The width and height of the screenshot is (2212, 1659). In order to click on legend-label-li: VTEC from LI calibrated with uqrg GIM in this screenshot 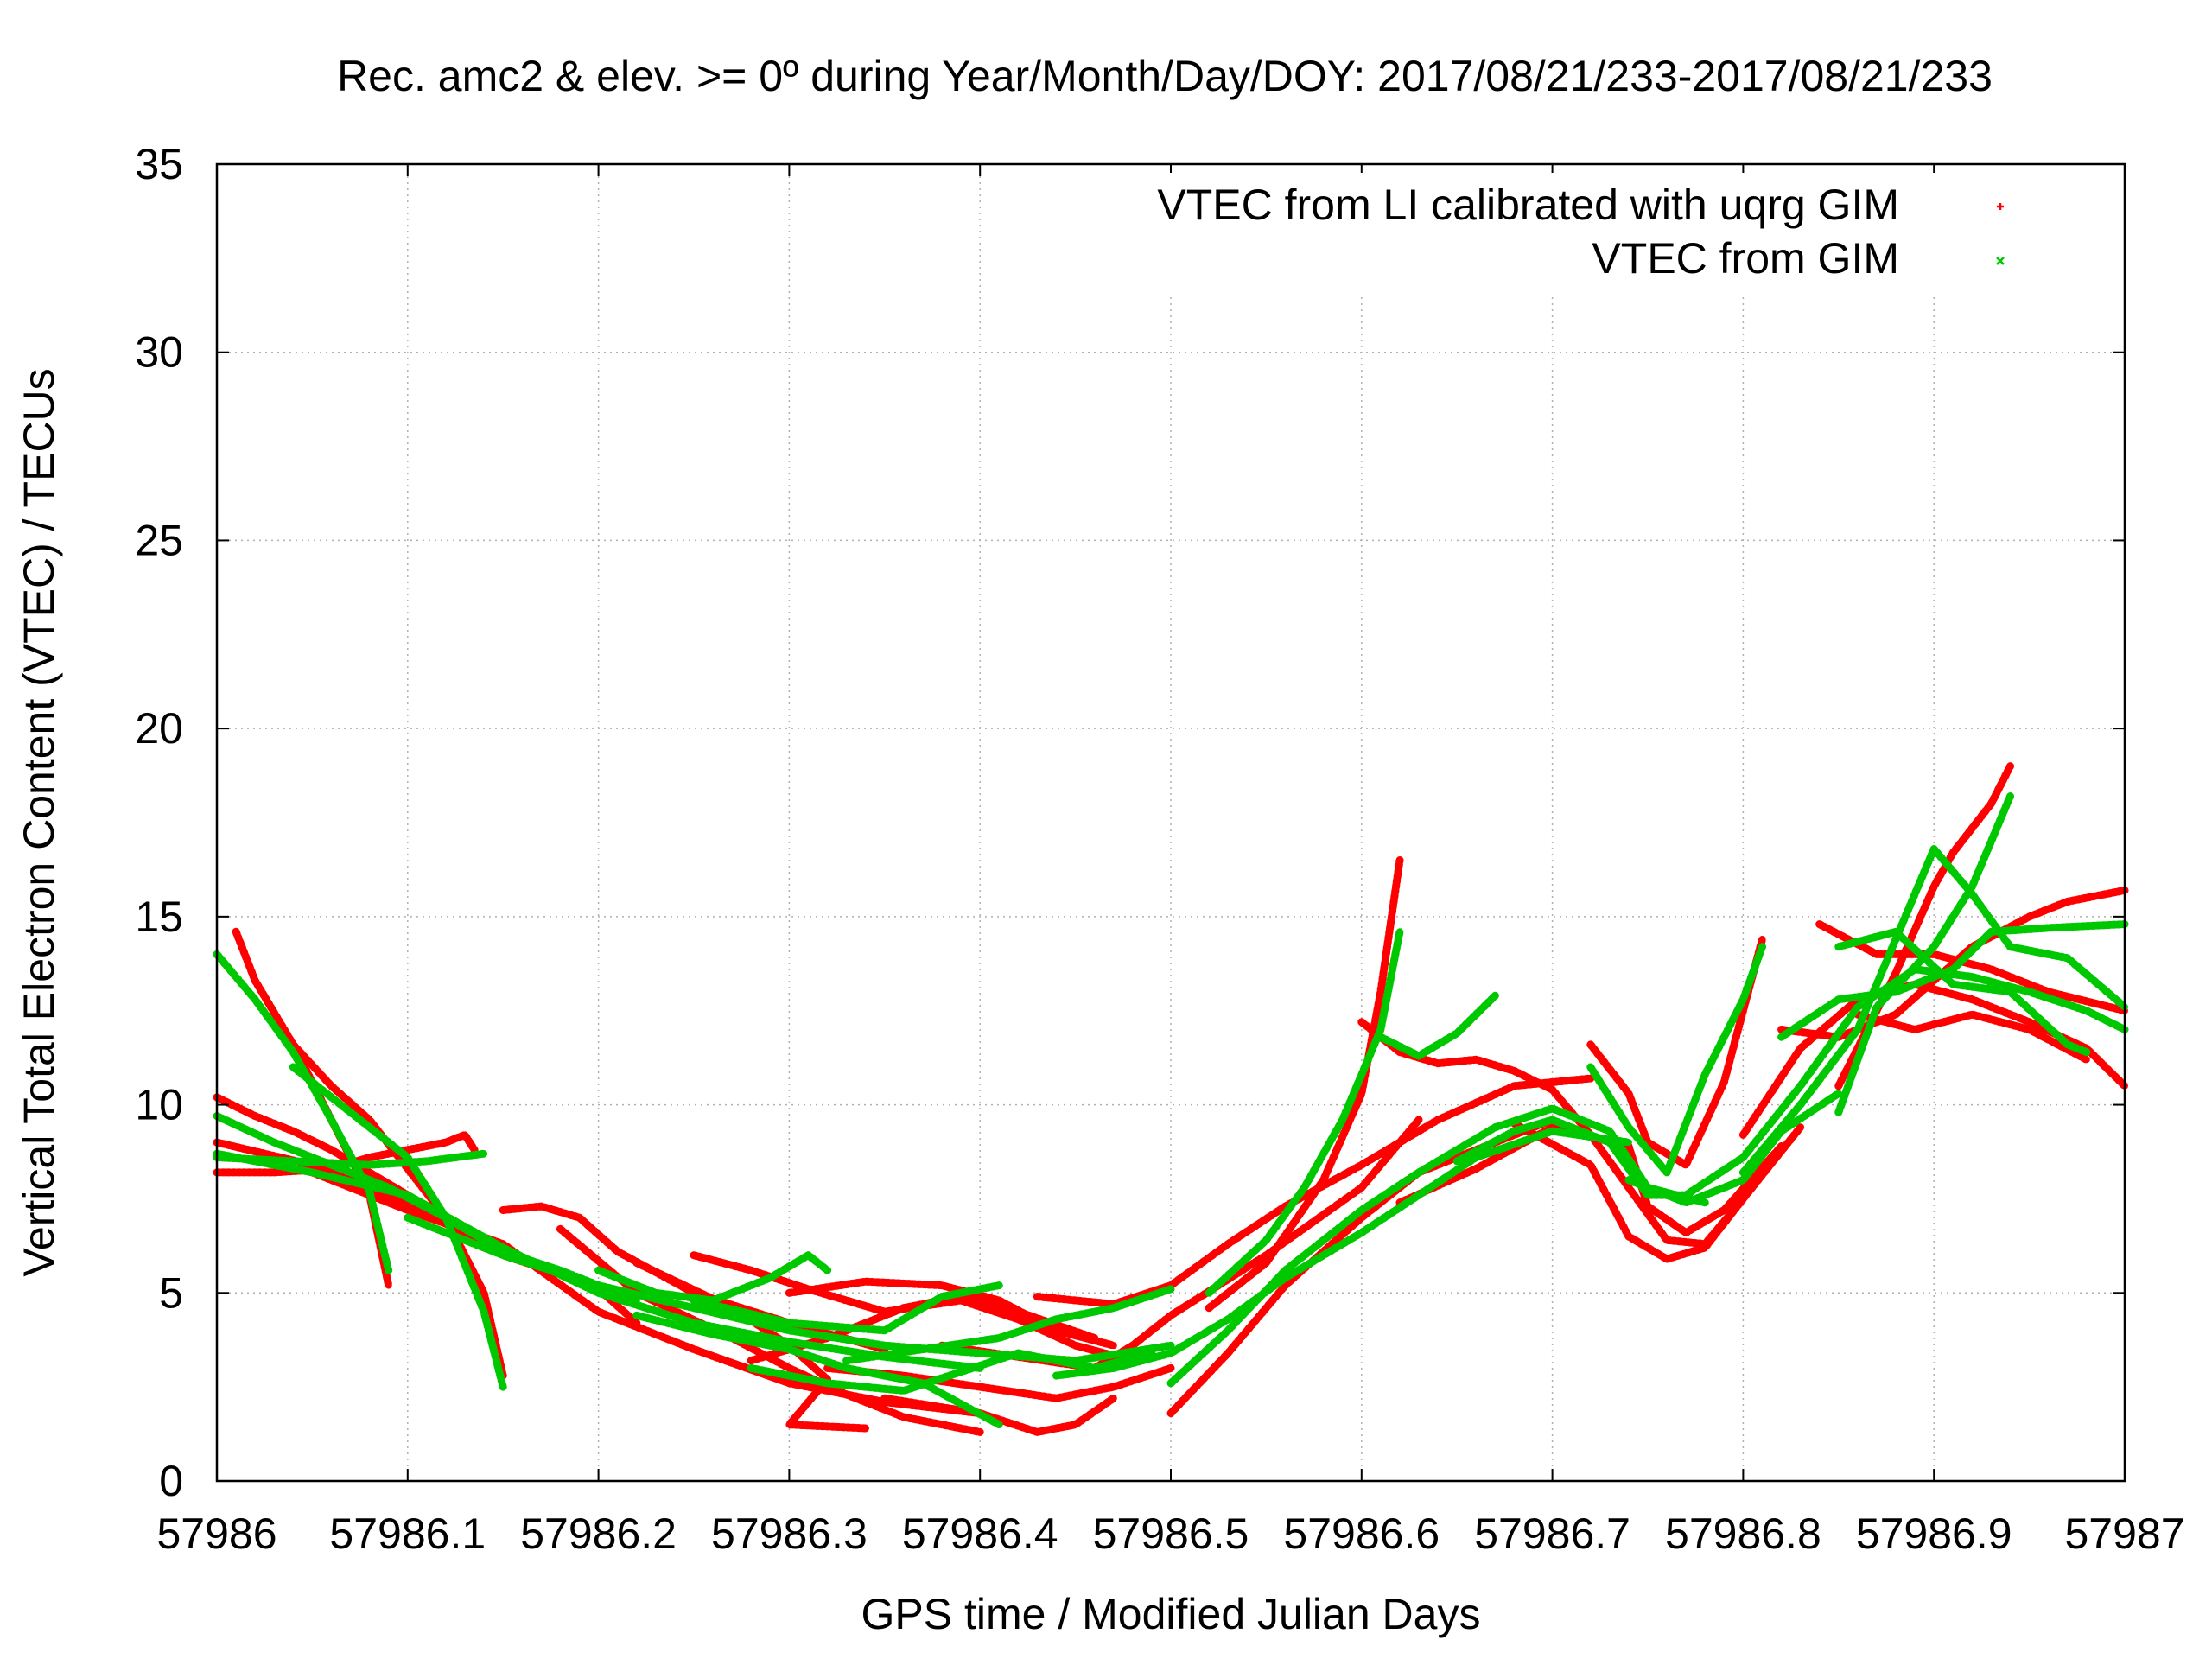, I will do `click(1528, 205)`.